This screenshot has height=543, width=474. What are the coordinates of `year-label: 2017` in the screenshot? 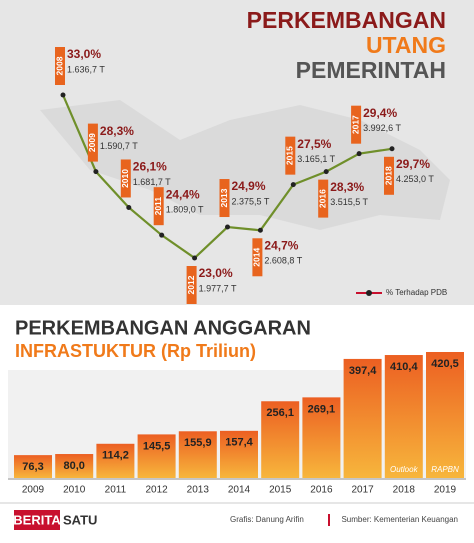 It's located at (355, 124).